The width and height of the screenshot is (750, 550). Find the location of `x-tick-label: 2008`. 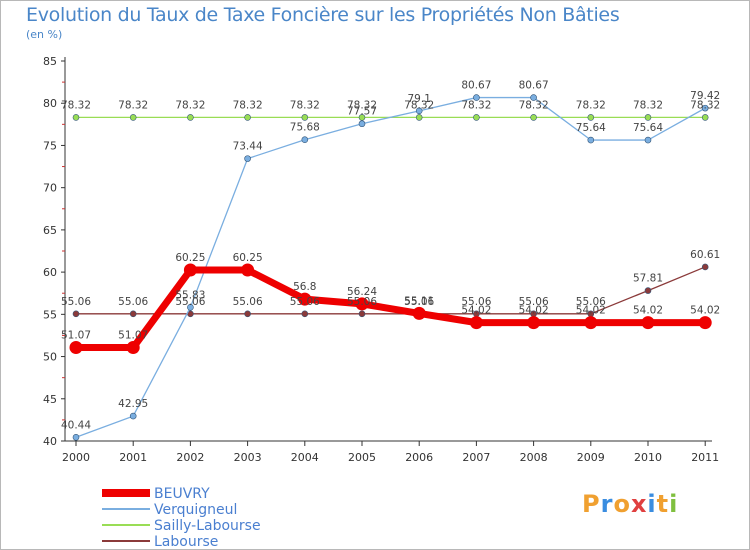

x-tick-label: 2008 is located at coordinates (534, 457).